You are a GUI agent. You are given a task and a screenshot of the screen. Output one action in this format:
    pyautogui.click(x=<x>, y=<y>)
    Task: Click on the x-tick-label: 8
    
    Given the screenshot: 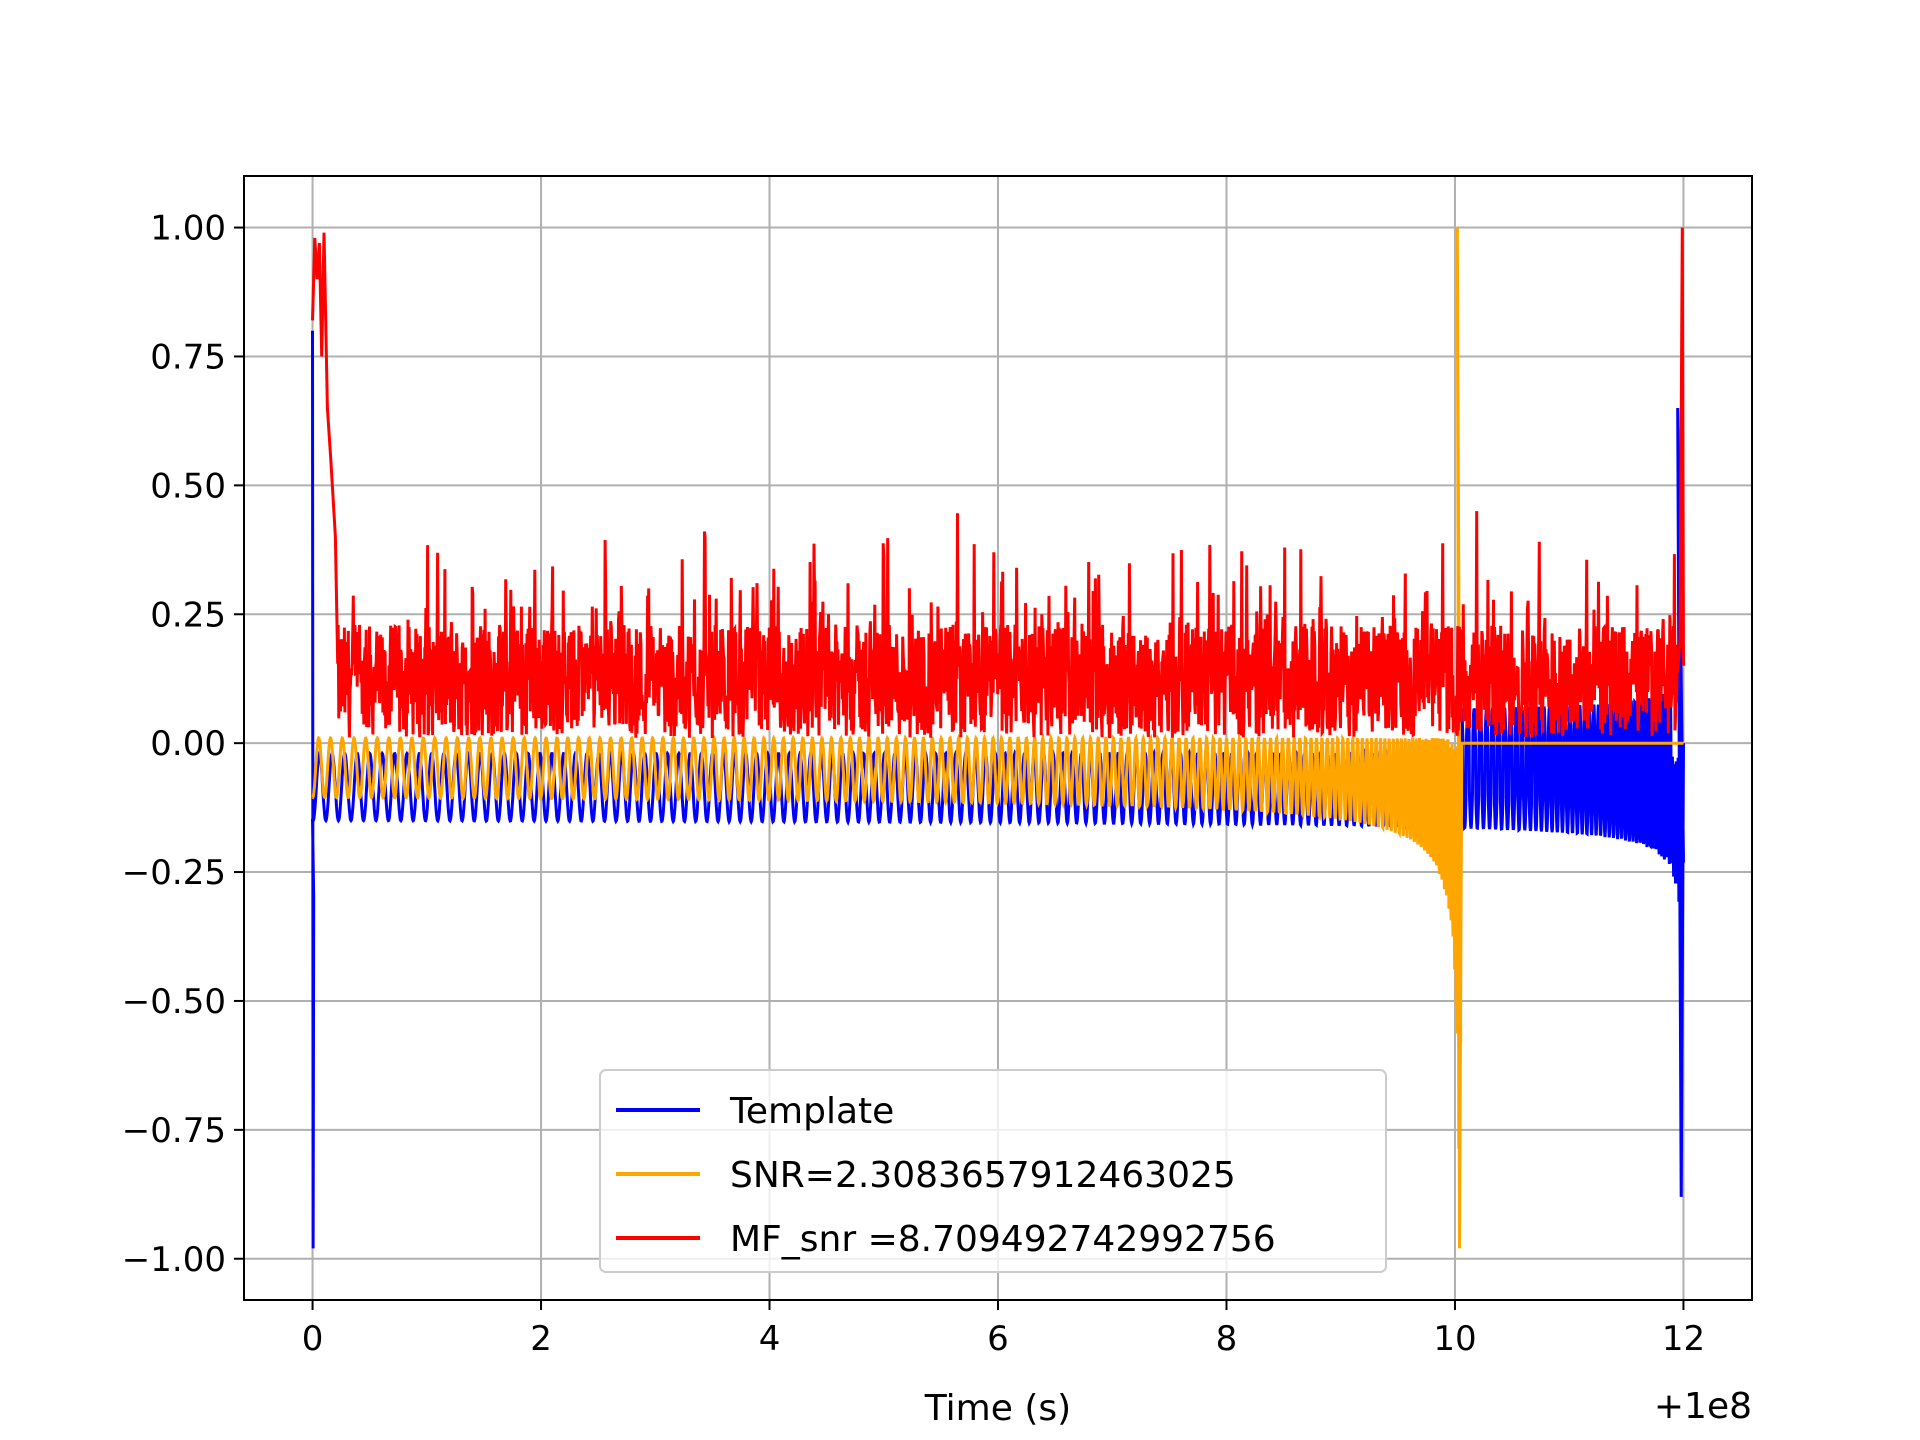 What is the action you would take?
    pyautogui.click(x=1227, y=1339)
    